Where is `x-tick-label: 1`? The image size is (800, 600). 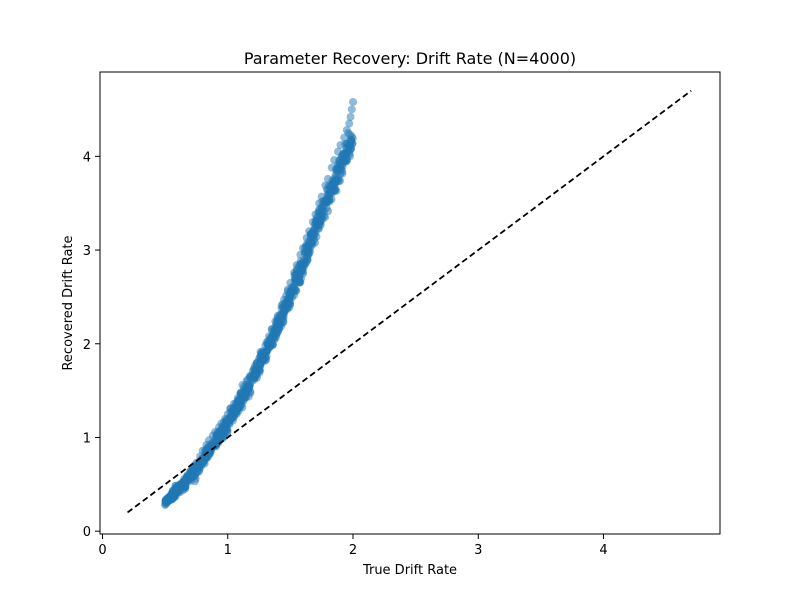 x-tick-label: 1 is located at coordinates (228, 550).